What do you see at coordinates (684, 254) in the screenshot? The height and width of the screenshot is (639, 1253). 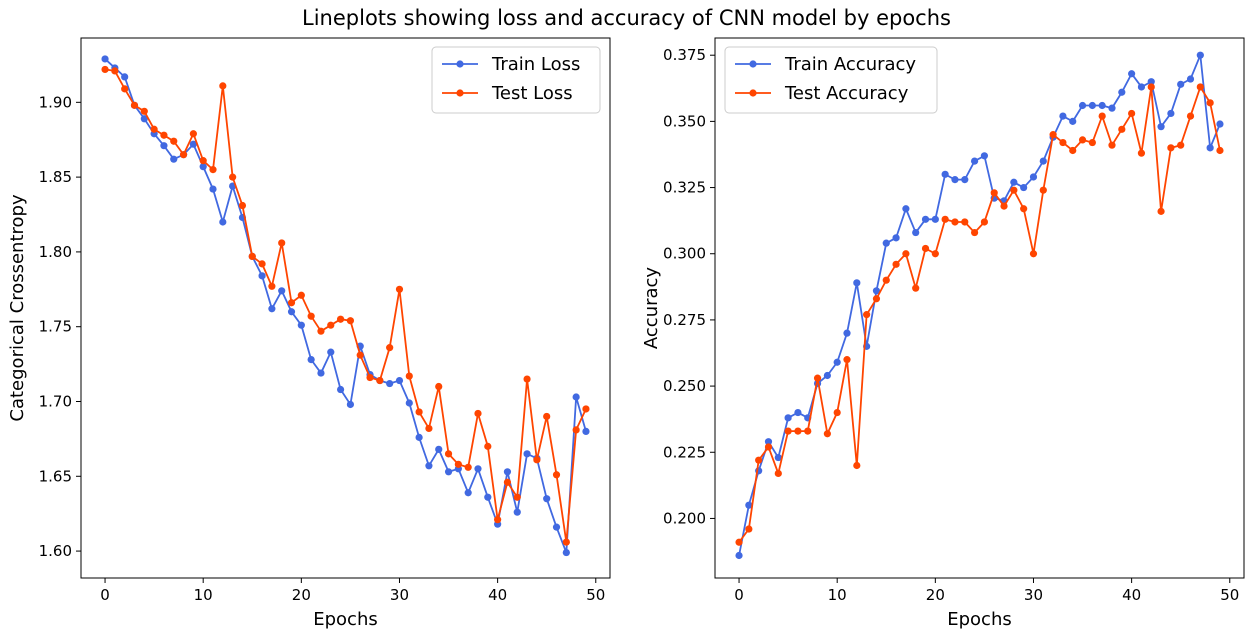 I see `y-tick-label: 0.300` at bounding box center [684, 254].